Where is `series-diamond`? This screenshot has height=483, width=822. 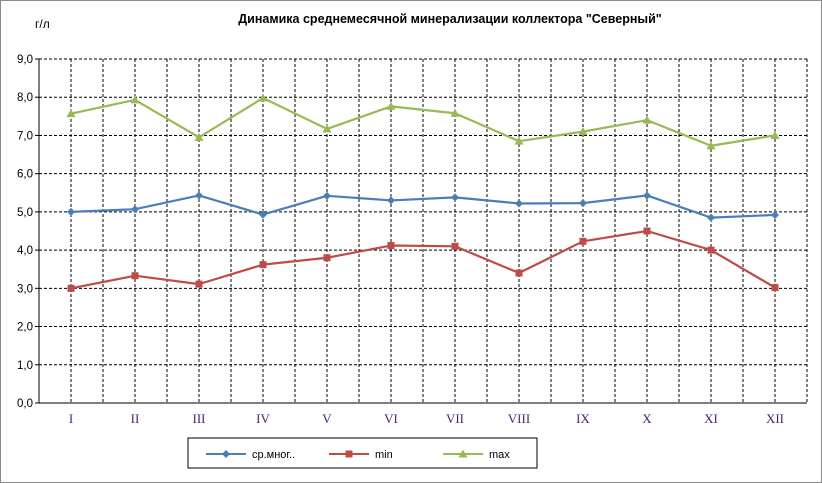
series-diamond is located at coordinates (423, 206).